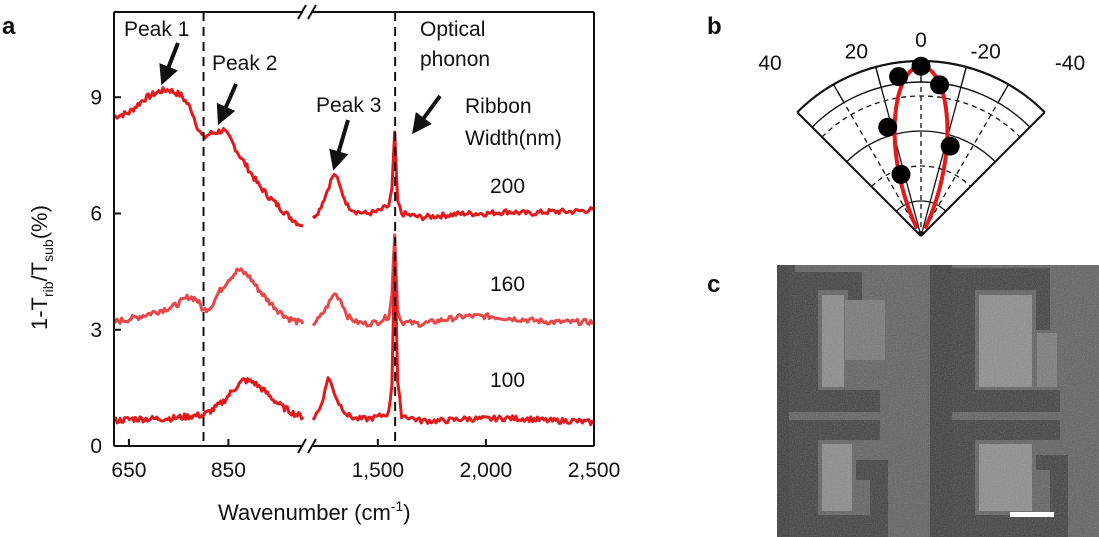 This screenshot has width=1099, height=537. What do you see at coordinates (513, 138) in the screenshot?
I see `legend-title-line2: Width(nm)` at bounding box center [513, 138].